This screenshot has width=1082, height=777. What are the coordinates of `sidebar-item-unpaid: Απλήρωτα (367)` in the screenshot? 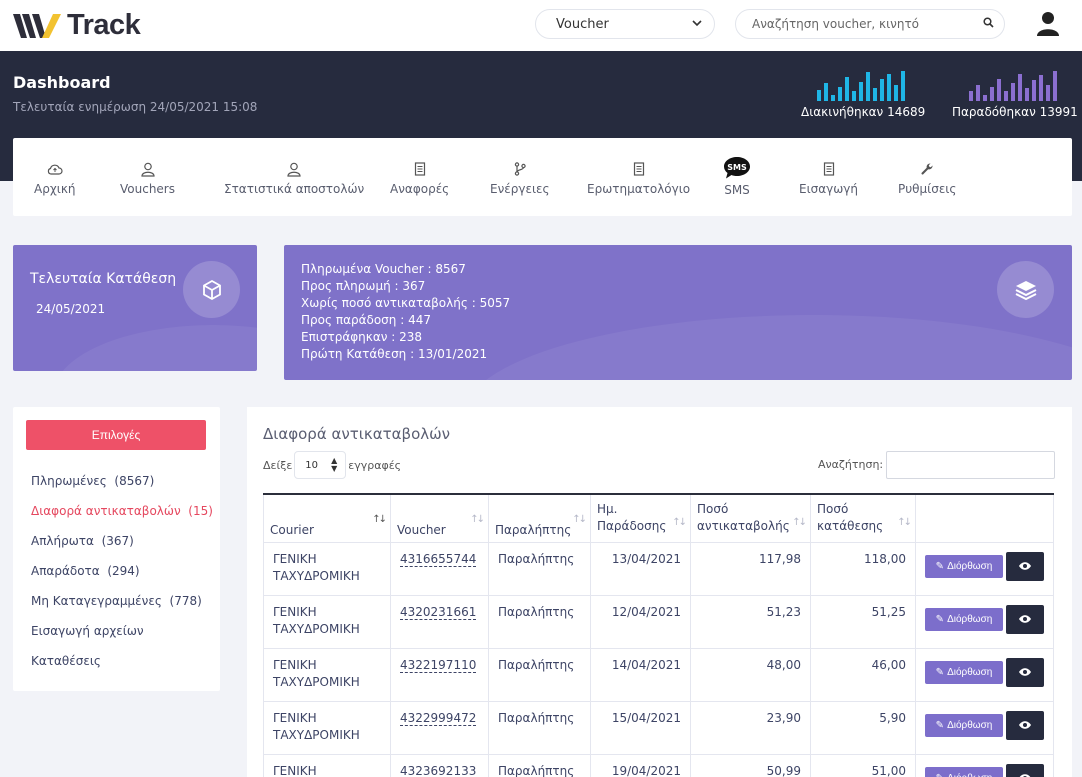 It's located at (82, 541).